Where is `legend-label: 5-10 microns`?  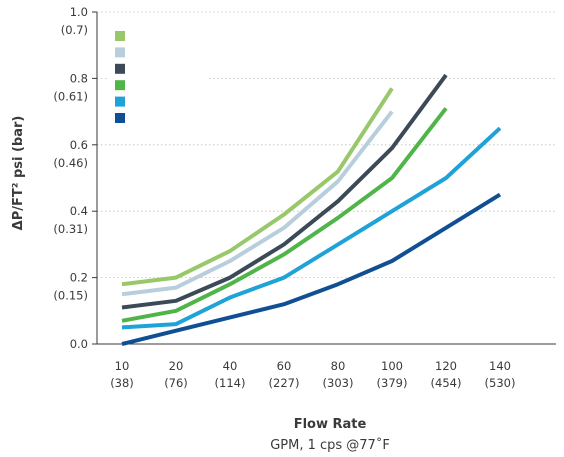
legend-label: 5-10 microns is located at coordinates (155, 53).